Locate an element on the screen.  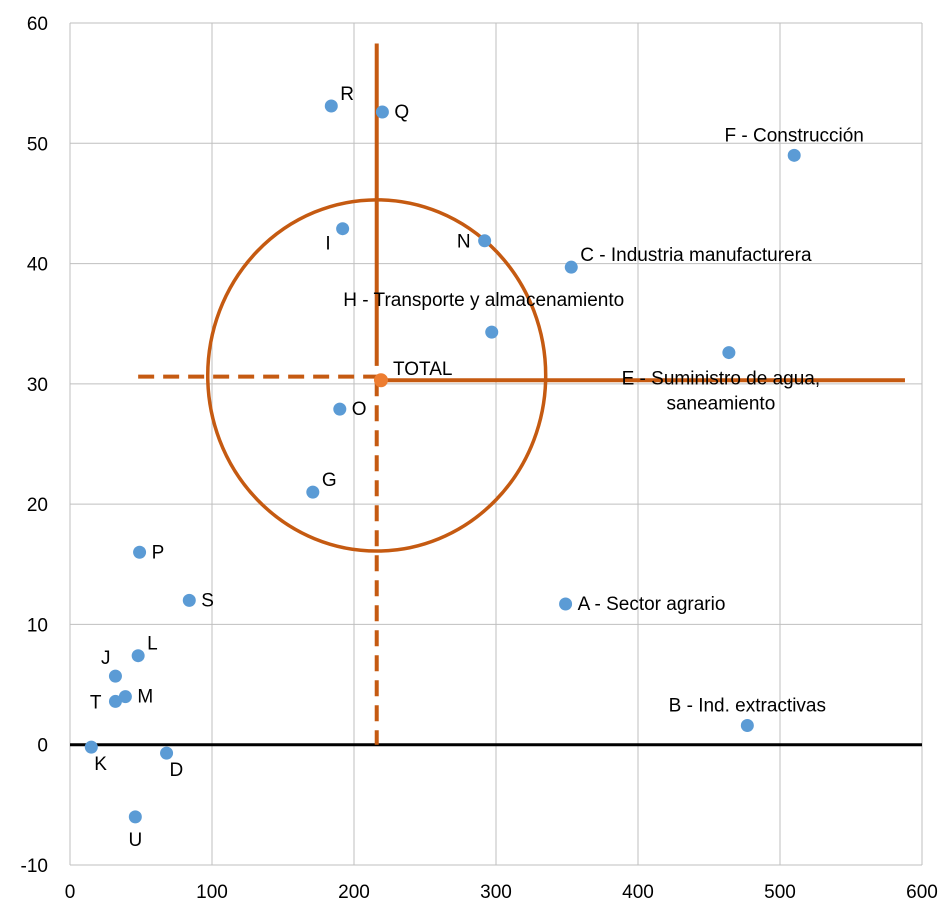
point-label: C - Industria manufacturera is located at coordinates (696, 255).